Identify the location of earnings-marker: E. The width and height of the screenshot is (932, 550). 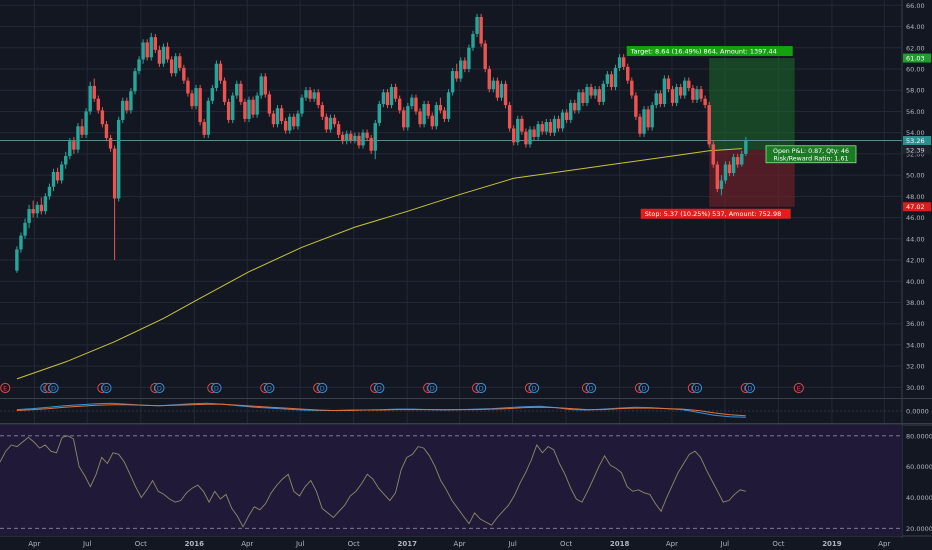
(798, 388).